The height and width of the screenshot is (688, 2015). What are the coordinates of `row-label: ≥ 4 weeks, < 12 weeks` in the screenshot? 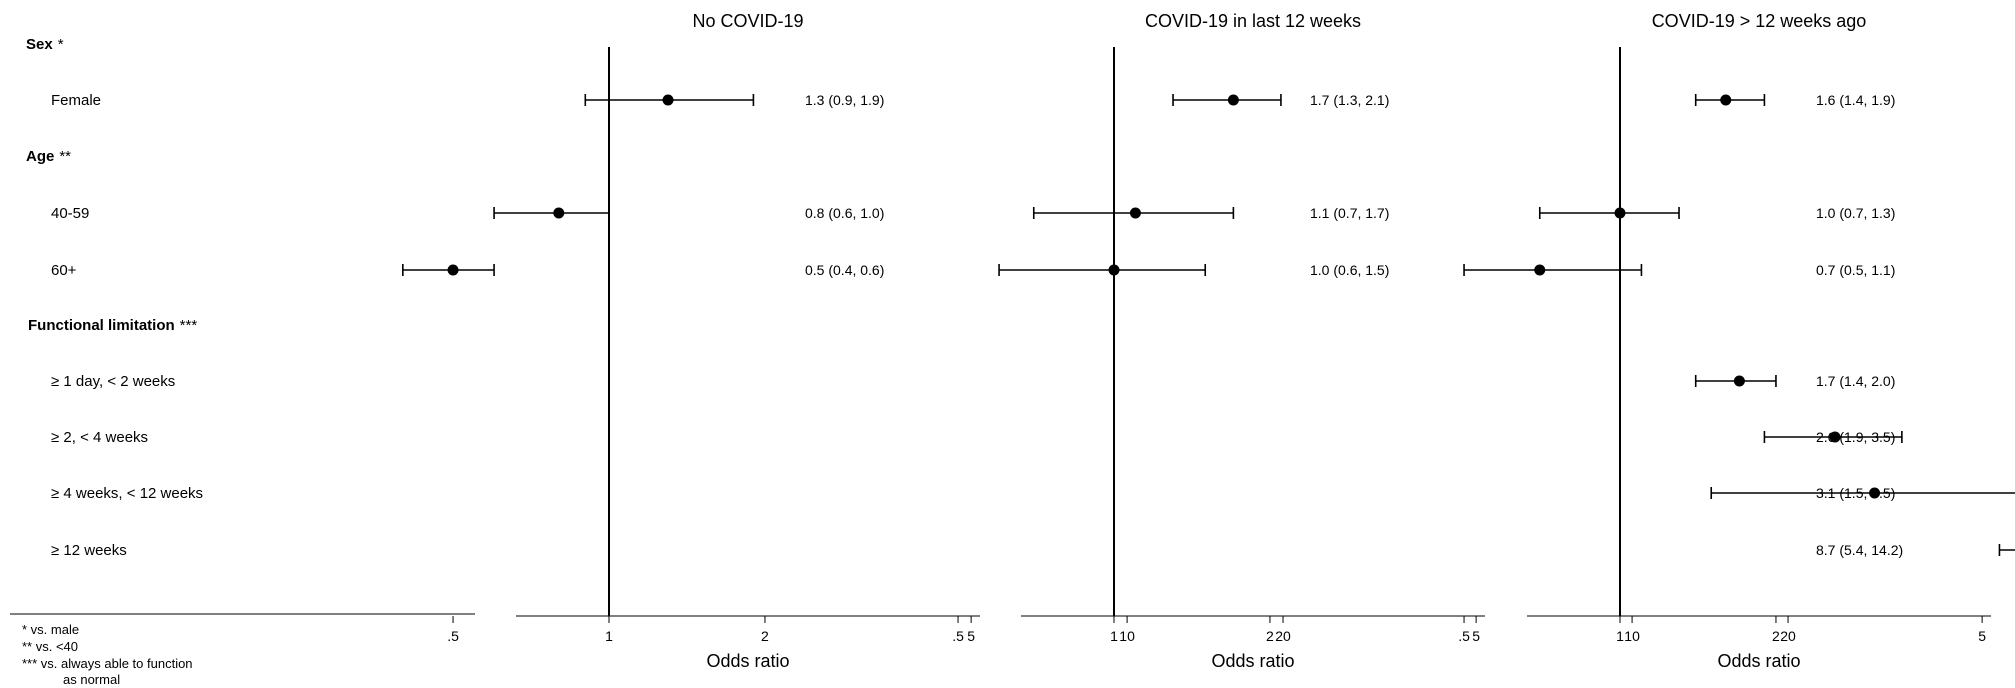 It's located at (127, 493).